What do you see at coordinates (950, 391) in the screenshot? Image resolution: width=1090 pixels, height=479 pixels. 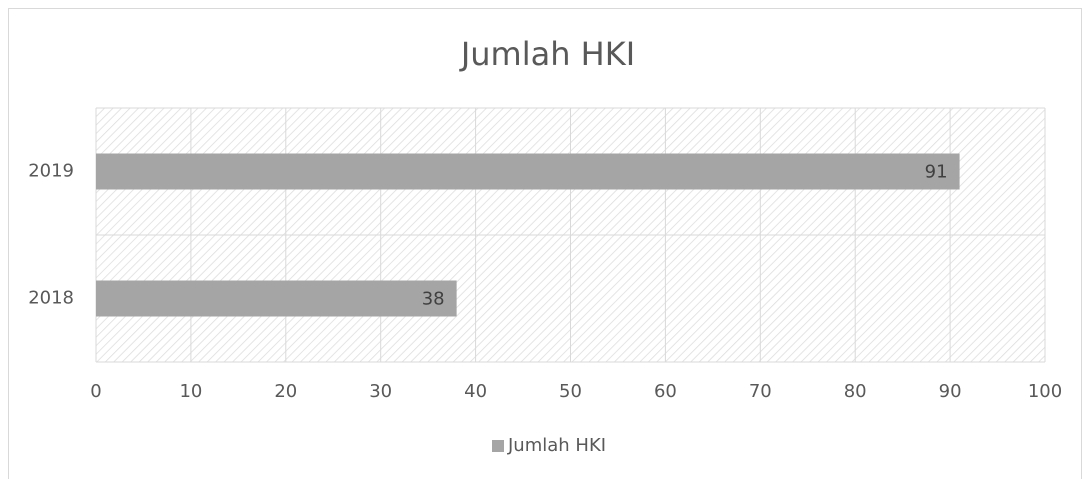 I see `x-tick-label: 90` at bounding box center [950, 391].